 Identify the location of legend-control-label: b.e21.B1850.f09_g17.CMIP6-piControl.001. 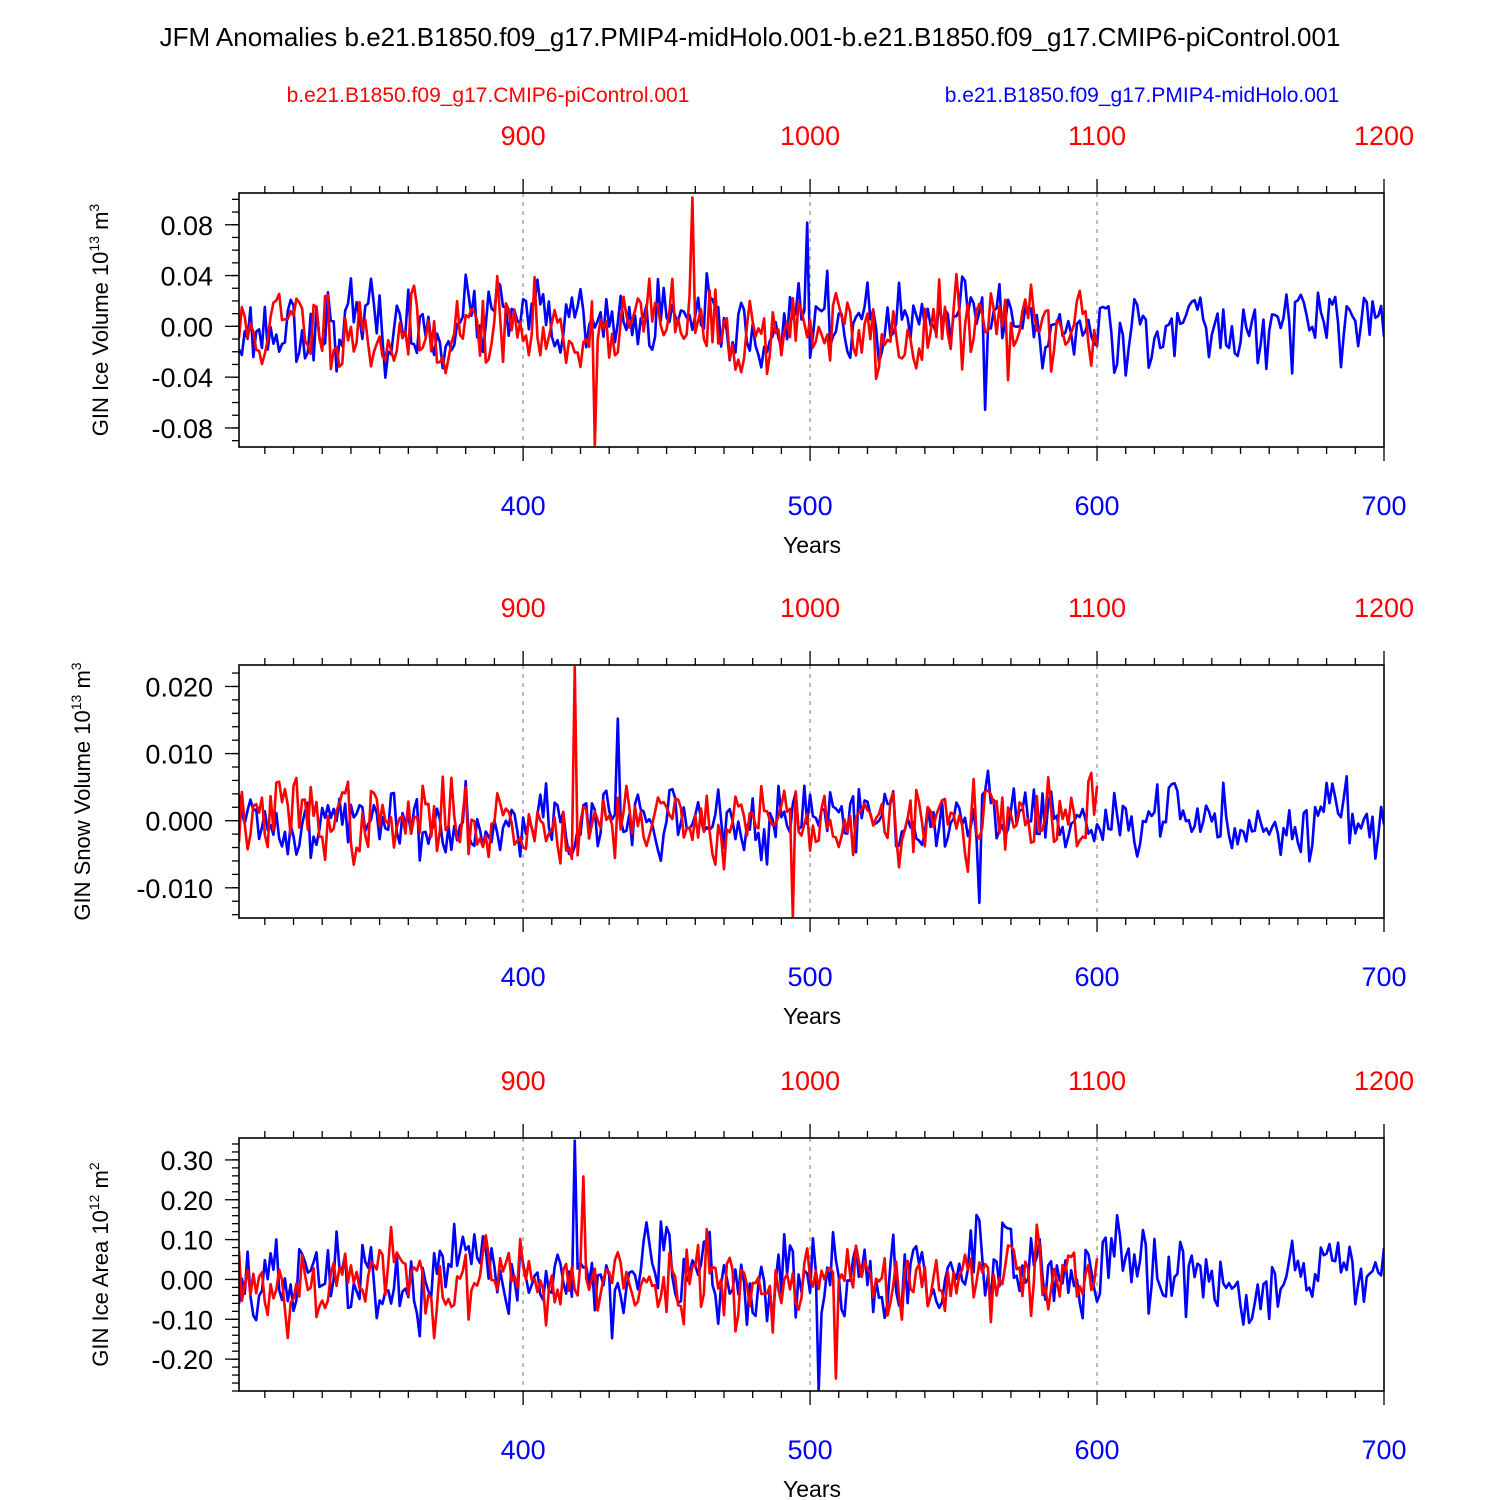
(488, 95).